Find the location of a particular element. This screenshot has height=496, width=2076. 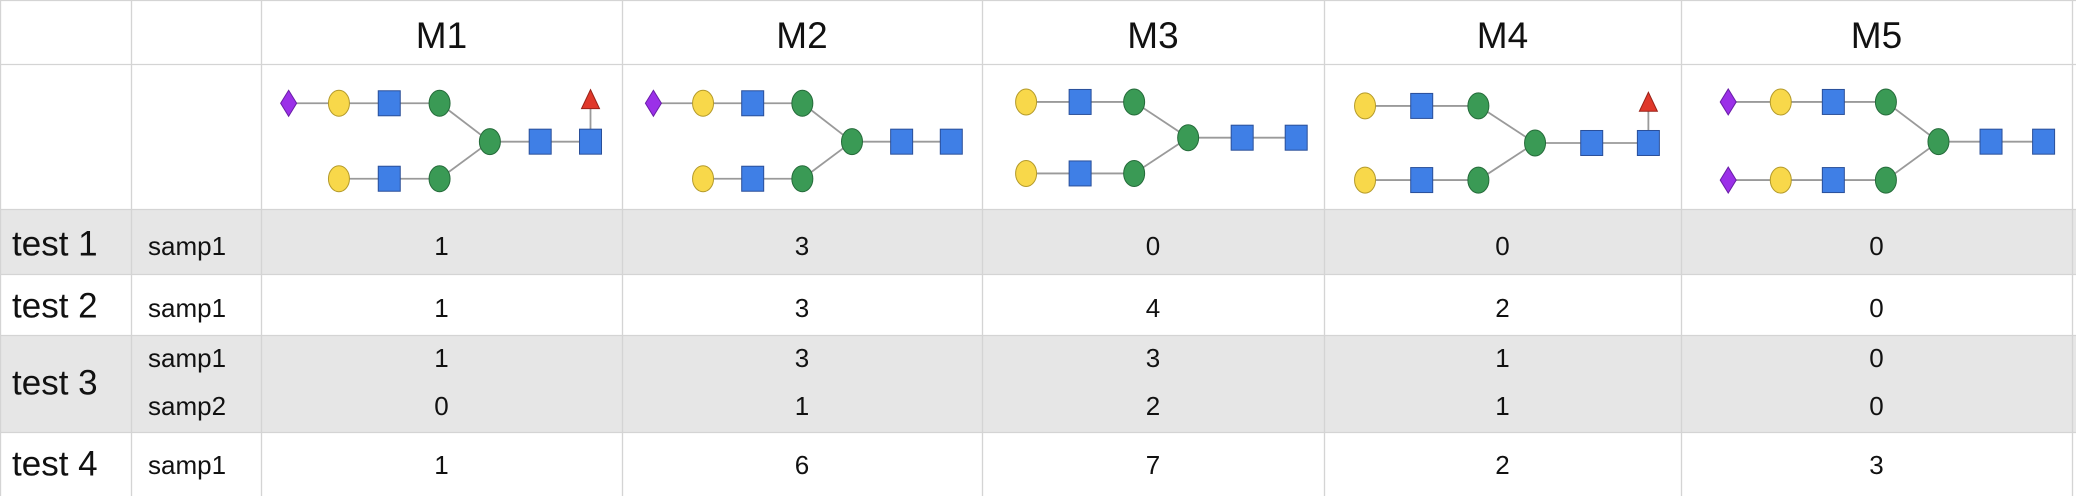

group-label: test 1 is located at coordinates (55, 243).